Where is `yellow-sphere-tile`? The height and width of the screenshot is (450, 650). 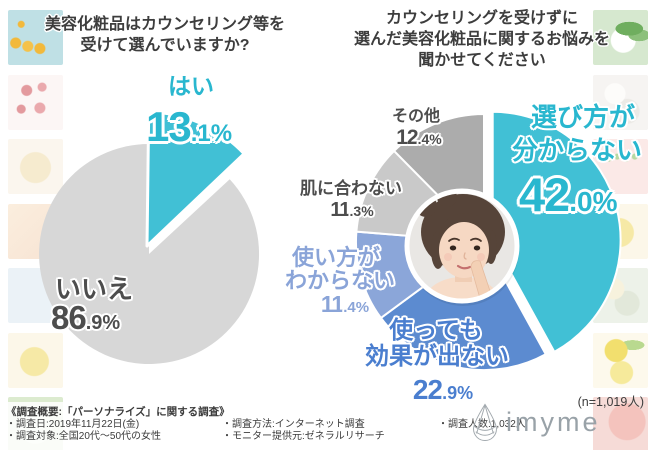
yellow-sphere-tile is located at coordinates (35, 360).